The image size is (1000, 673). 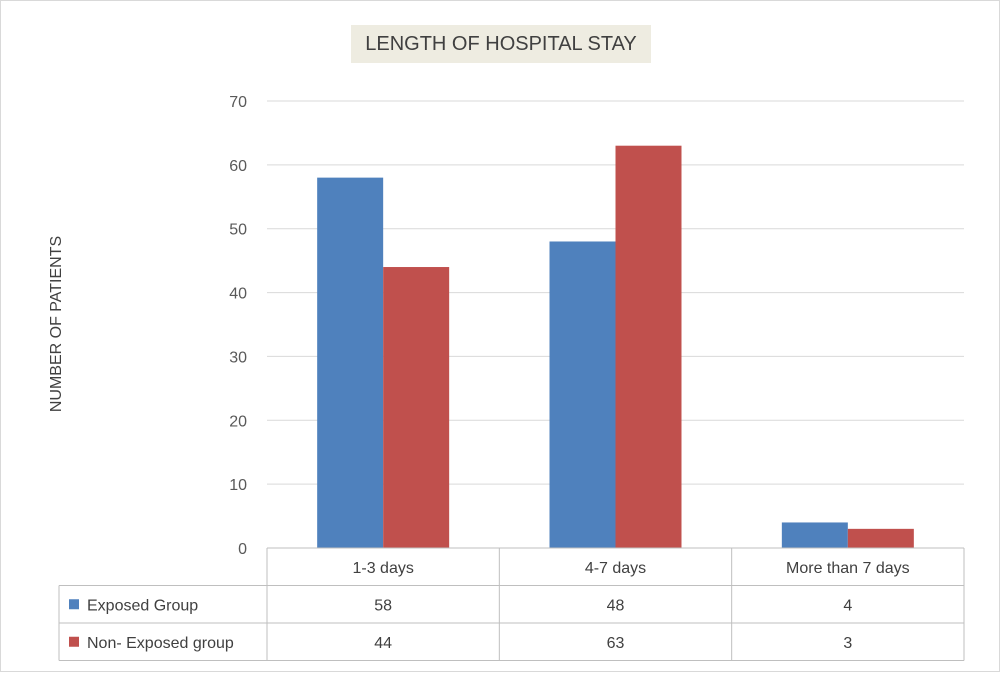 I want to click on data-table-value: 63, so click(x=616, y=643).